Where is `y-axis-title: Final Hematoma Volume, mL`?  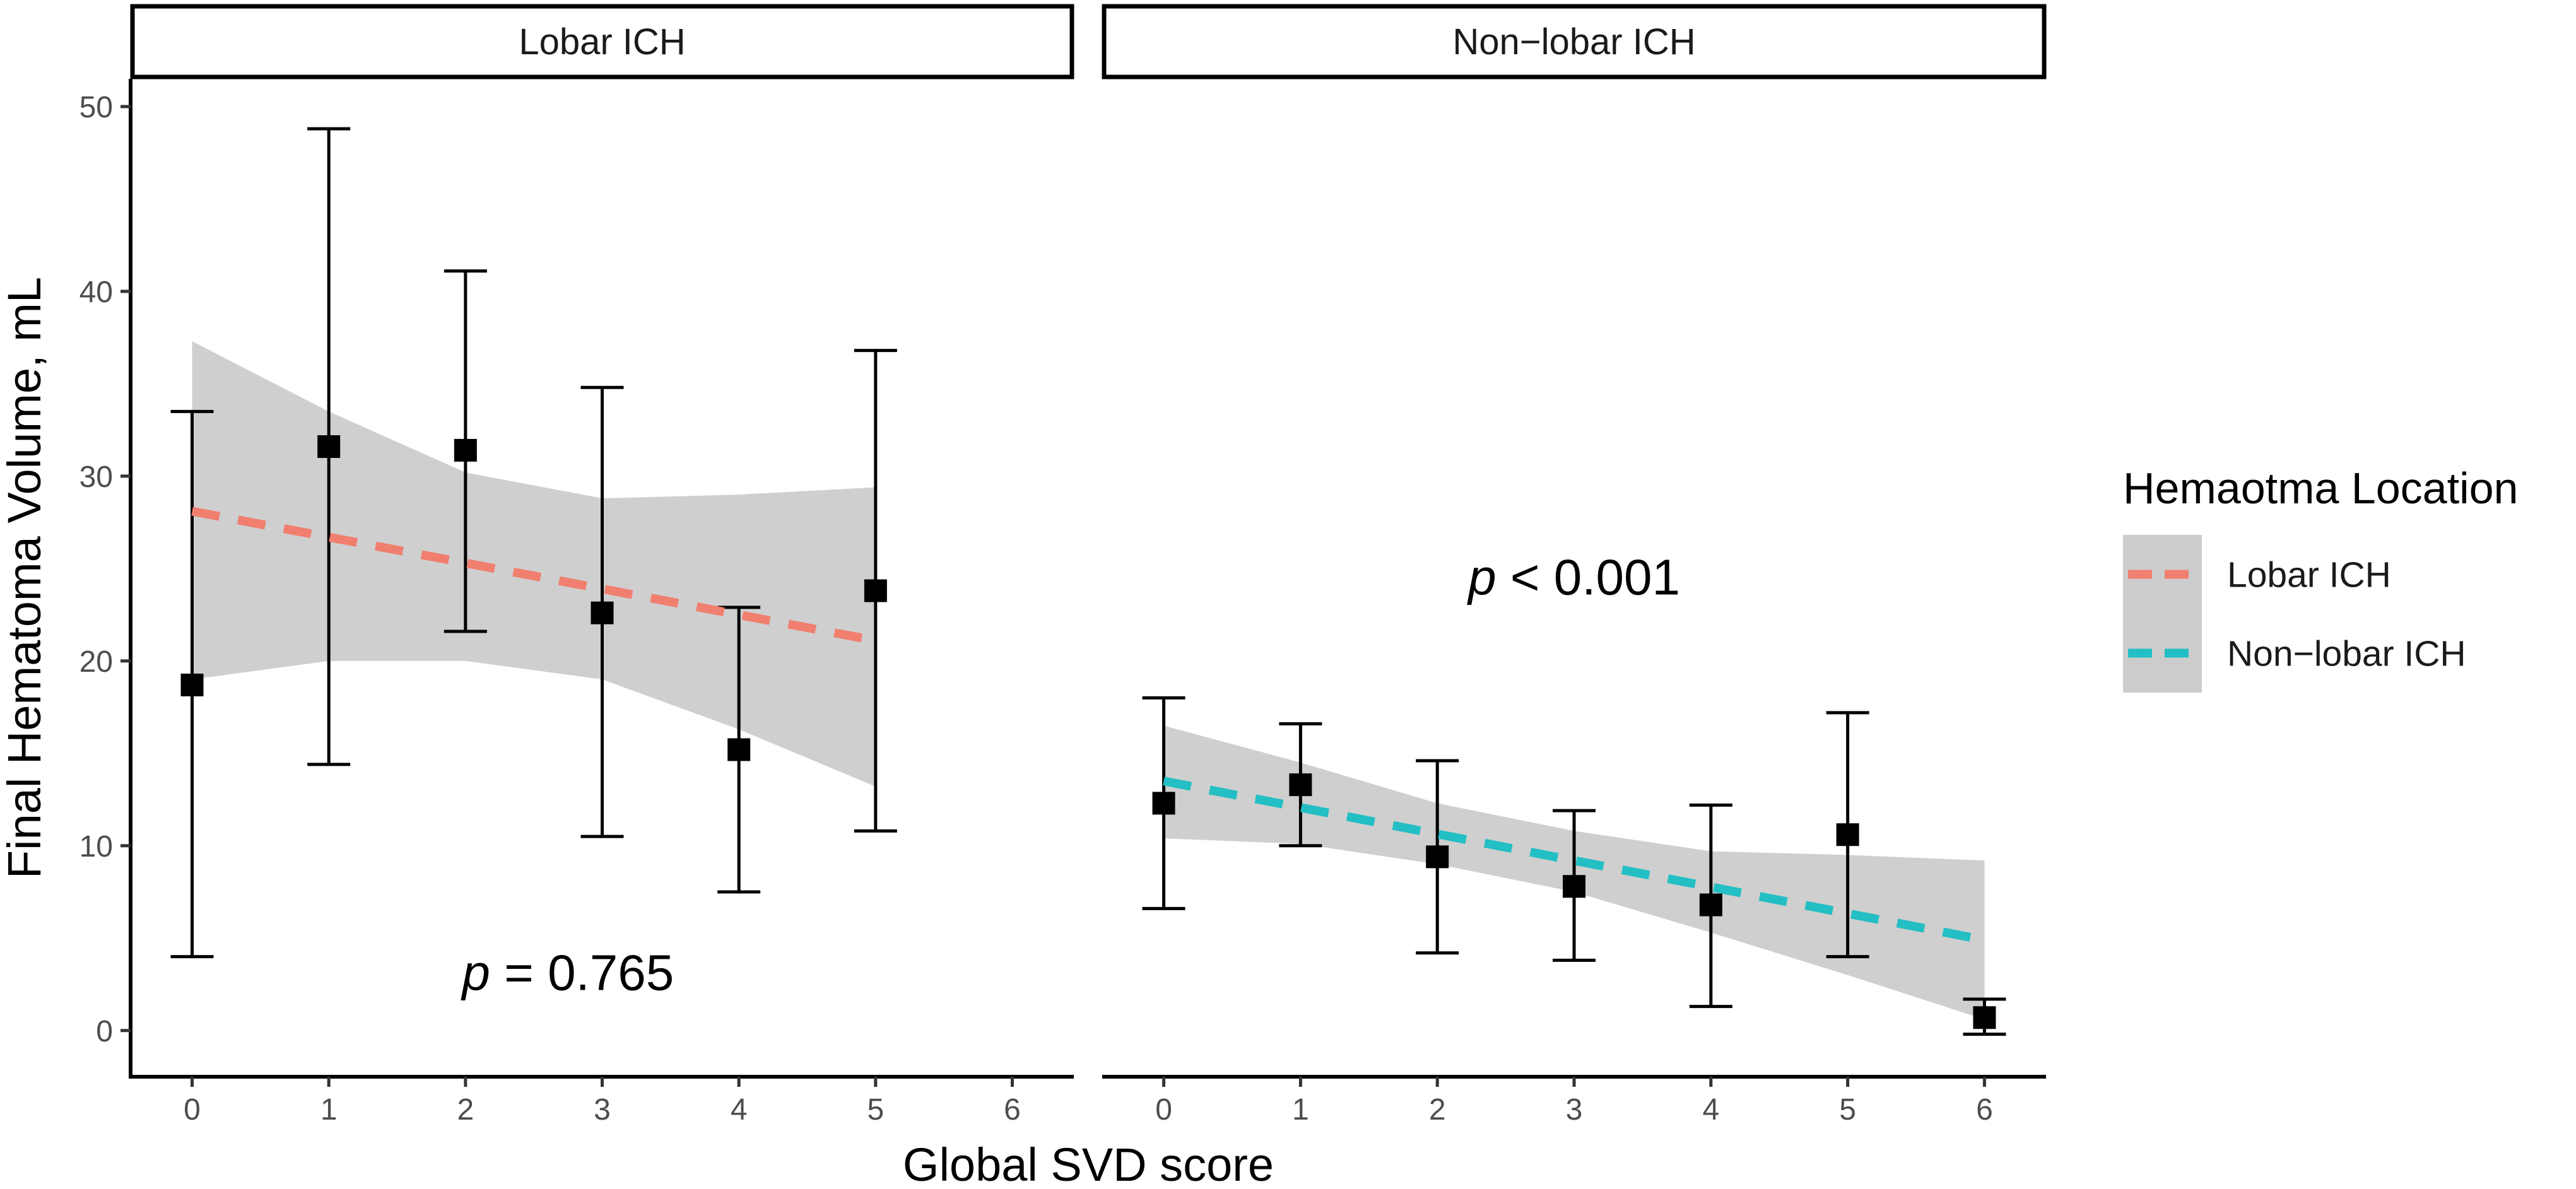
y-axis-title: Final Hematoma Volume, mL is located at coordinates (25, 578).